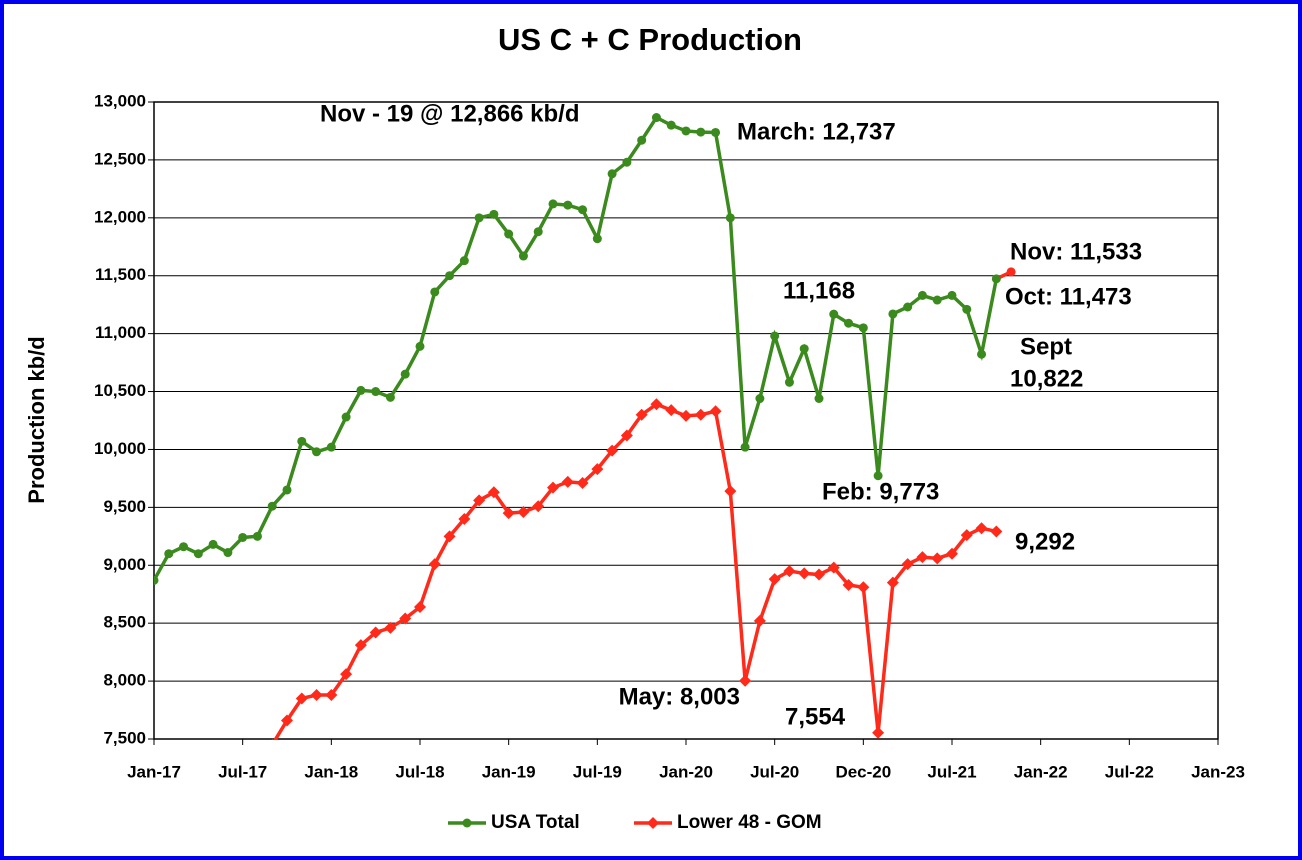 The height and width of the screenshot is (860, 1302). What do you see at coordinates (124, 680) in the screenshot?
I see `y-tick-label: 8,000` at bounding box center [124, 680].